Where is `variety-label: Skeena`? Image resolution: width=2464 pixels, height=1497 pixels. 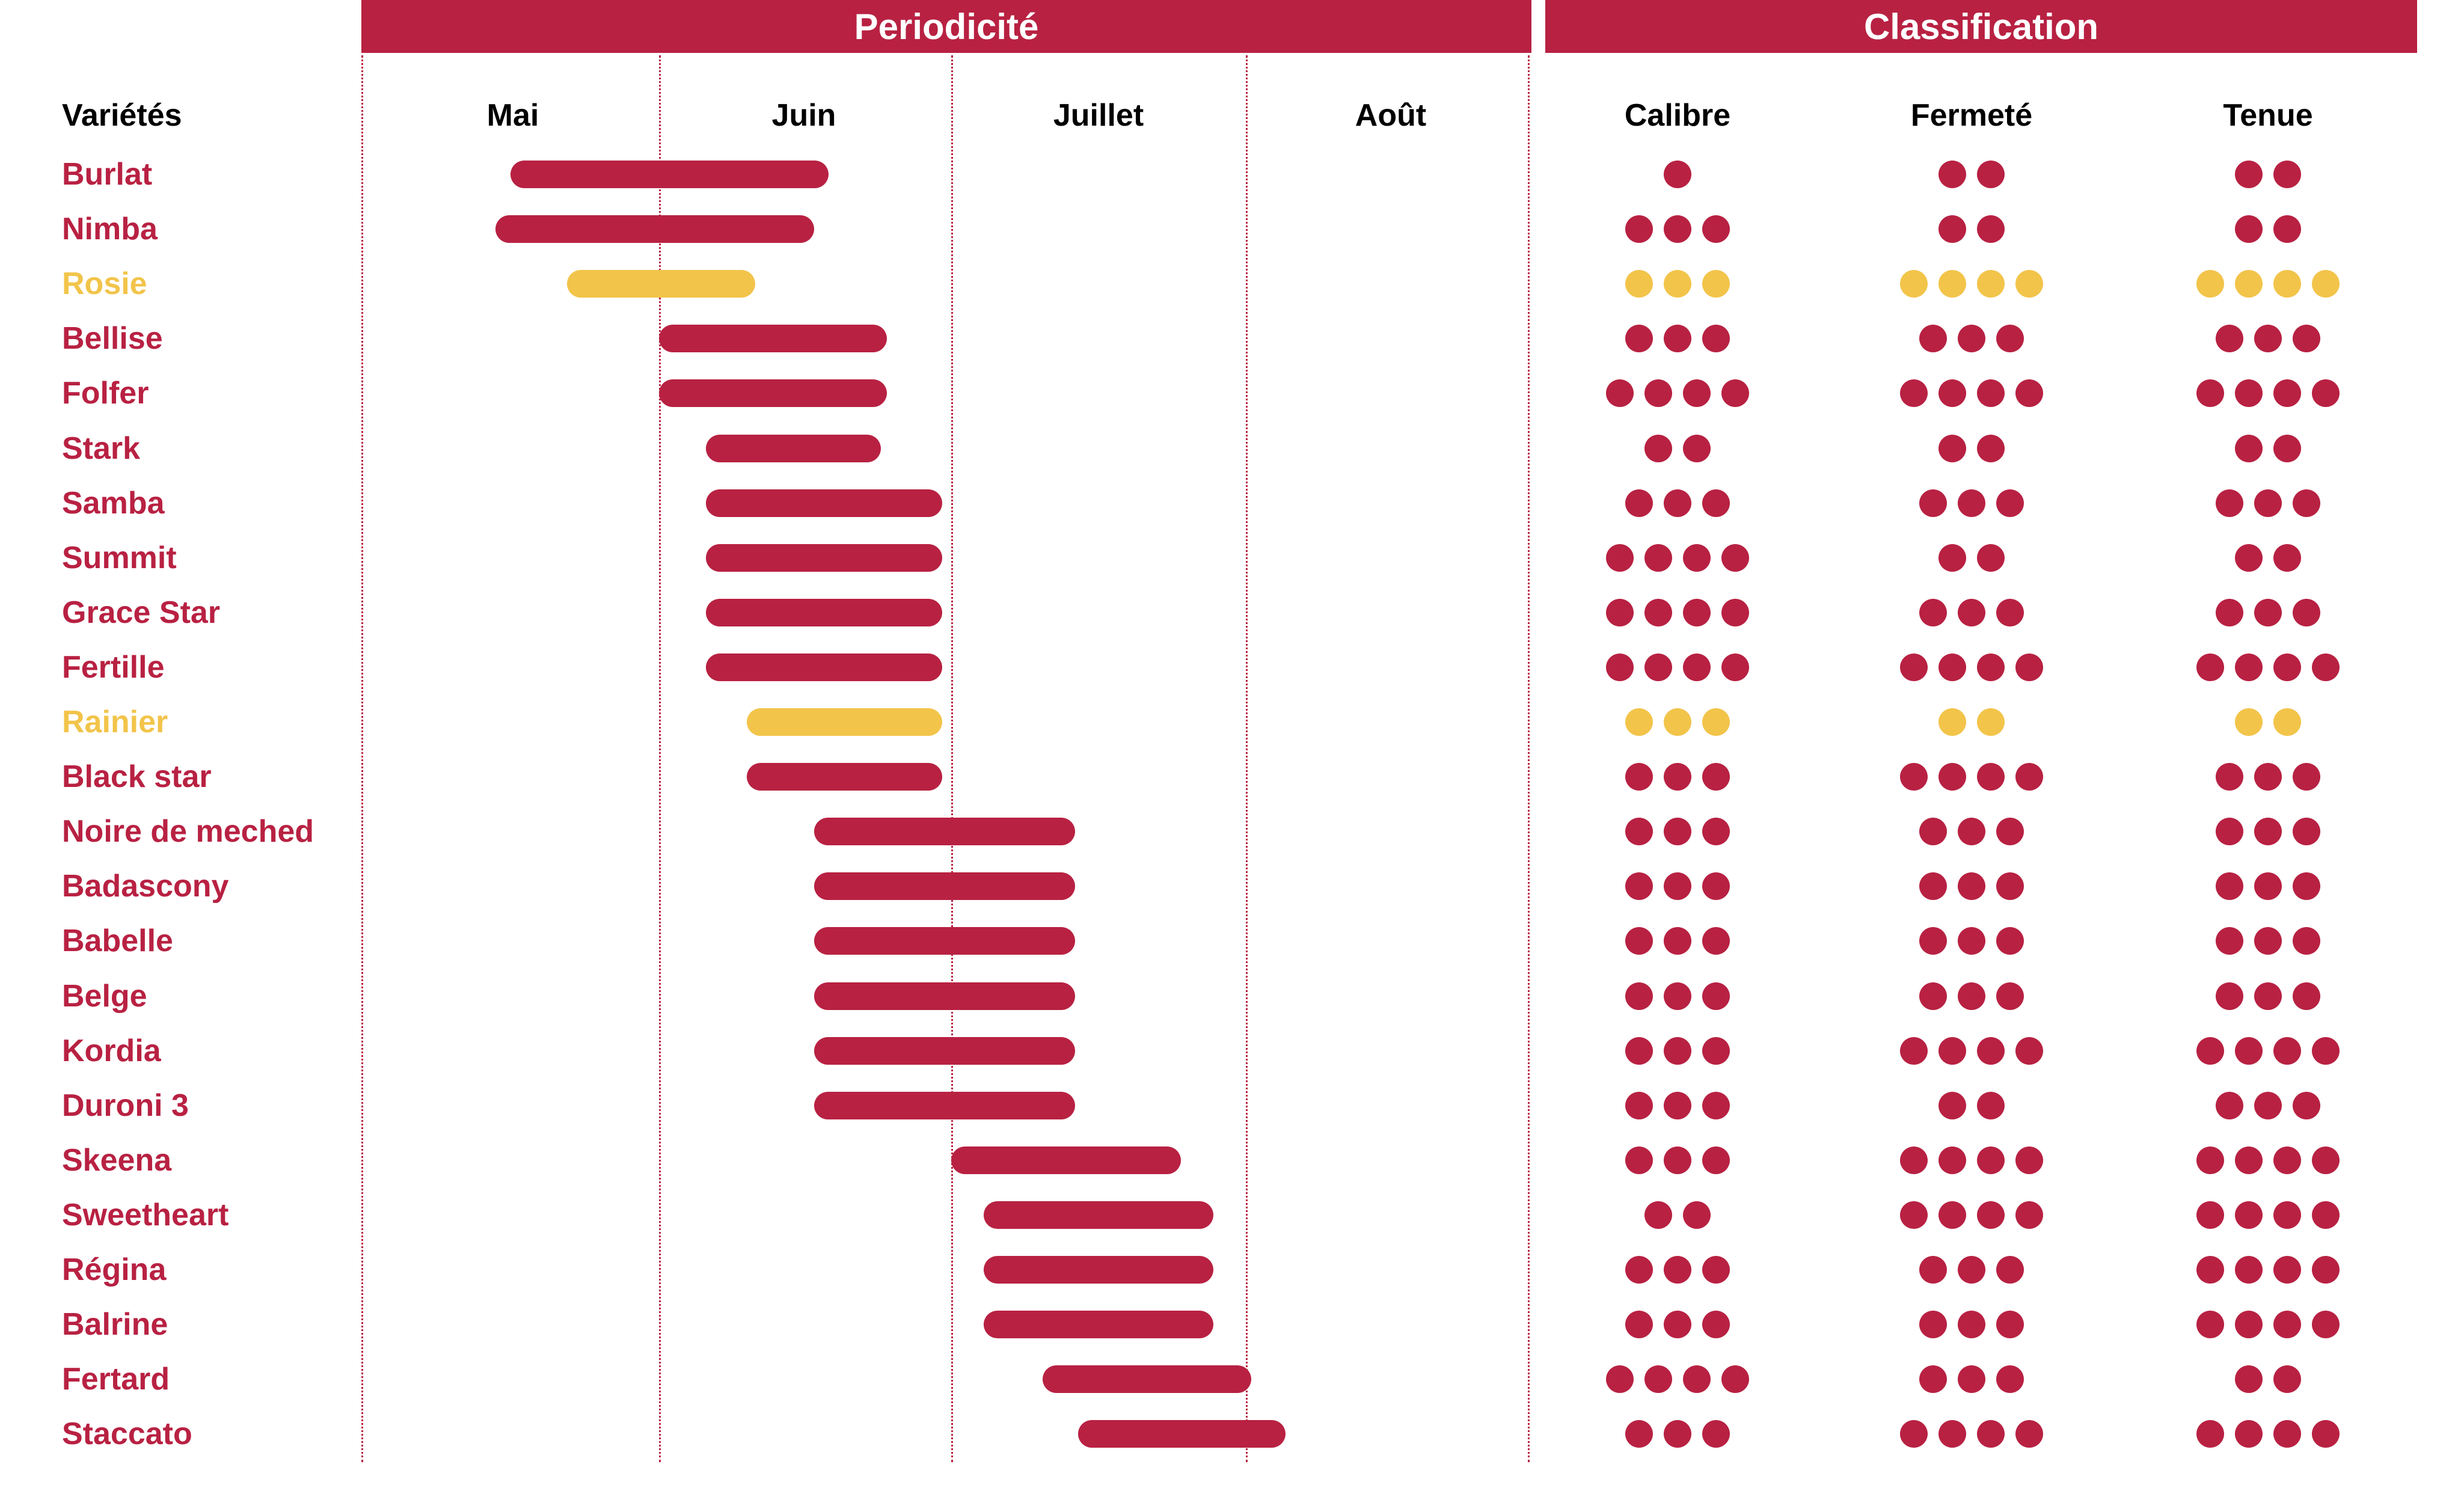 variety-label: Skeena is located at coordinates (117, 1160).